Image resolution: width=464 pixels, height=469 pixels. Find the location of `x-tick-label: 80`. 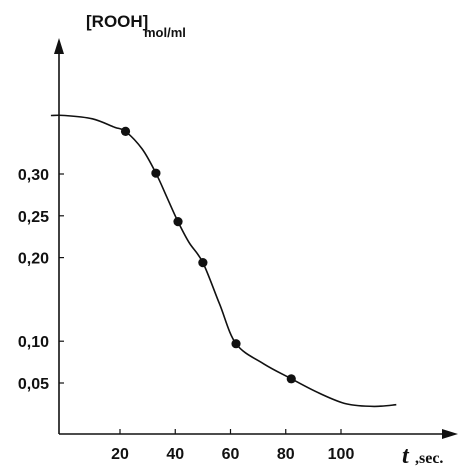

x-tick-label: 80 is located at coordinates (286, 454).